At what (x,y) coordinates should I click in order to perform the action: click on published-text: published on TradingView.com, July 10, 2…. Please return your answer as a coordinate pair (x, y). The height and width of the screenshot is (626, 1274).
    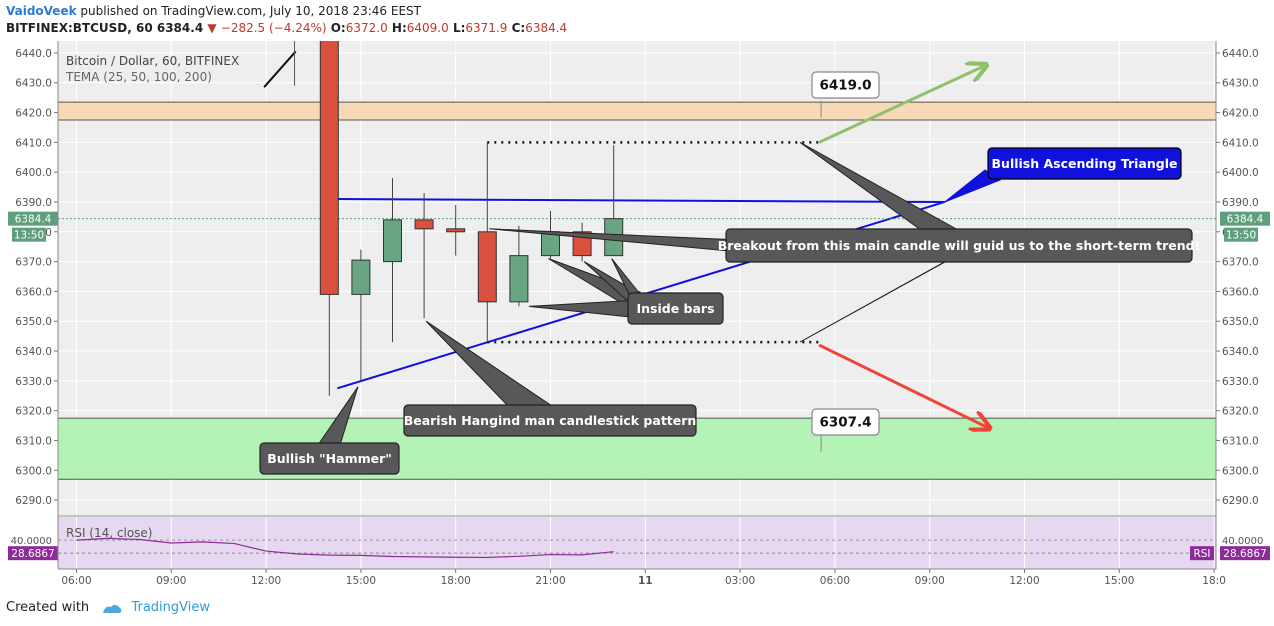
    Looking at the image, I should click on (250, 11).